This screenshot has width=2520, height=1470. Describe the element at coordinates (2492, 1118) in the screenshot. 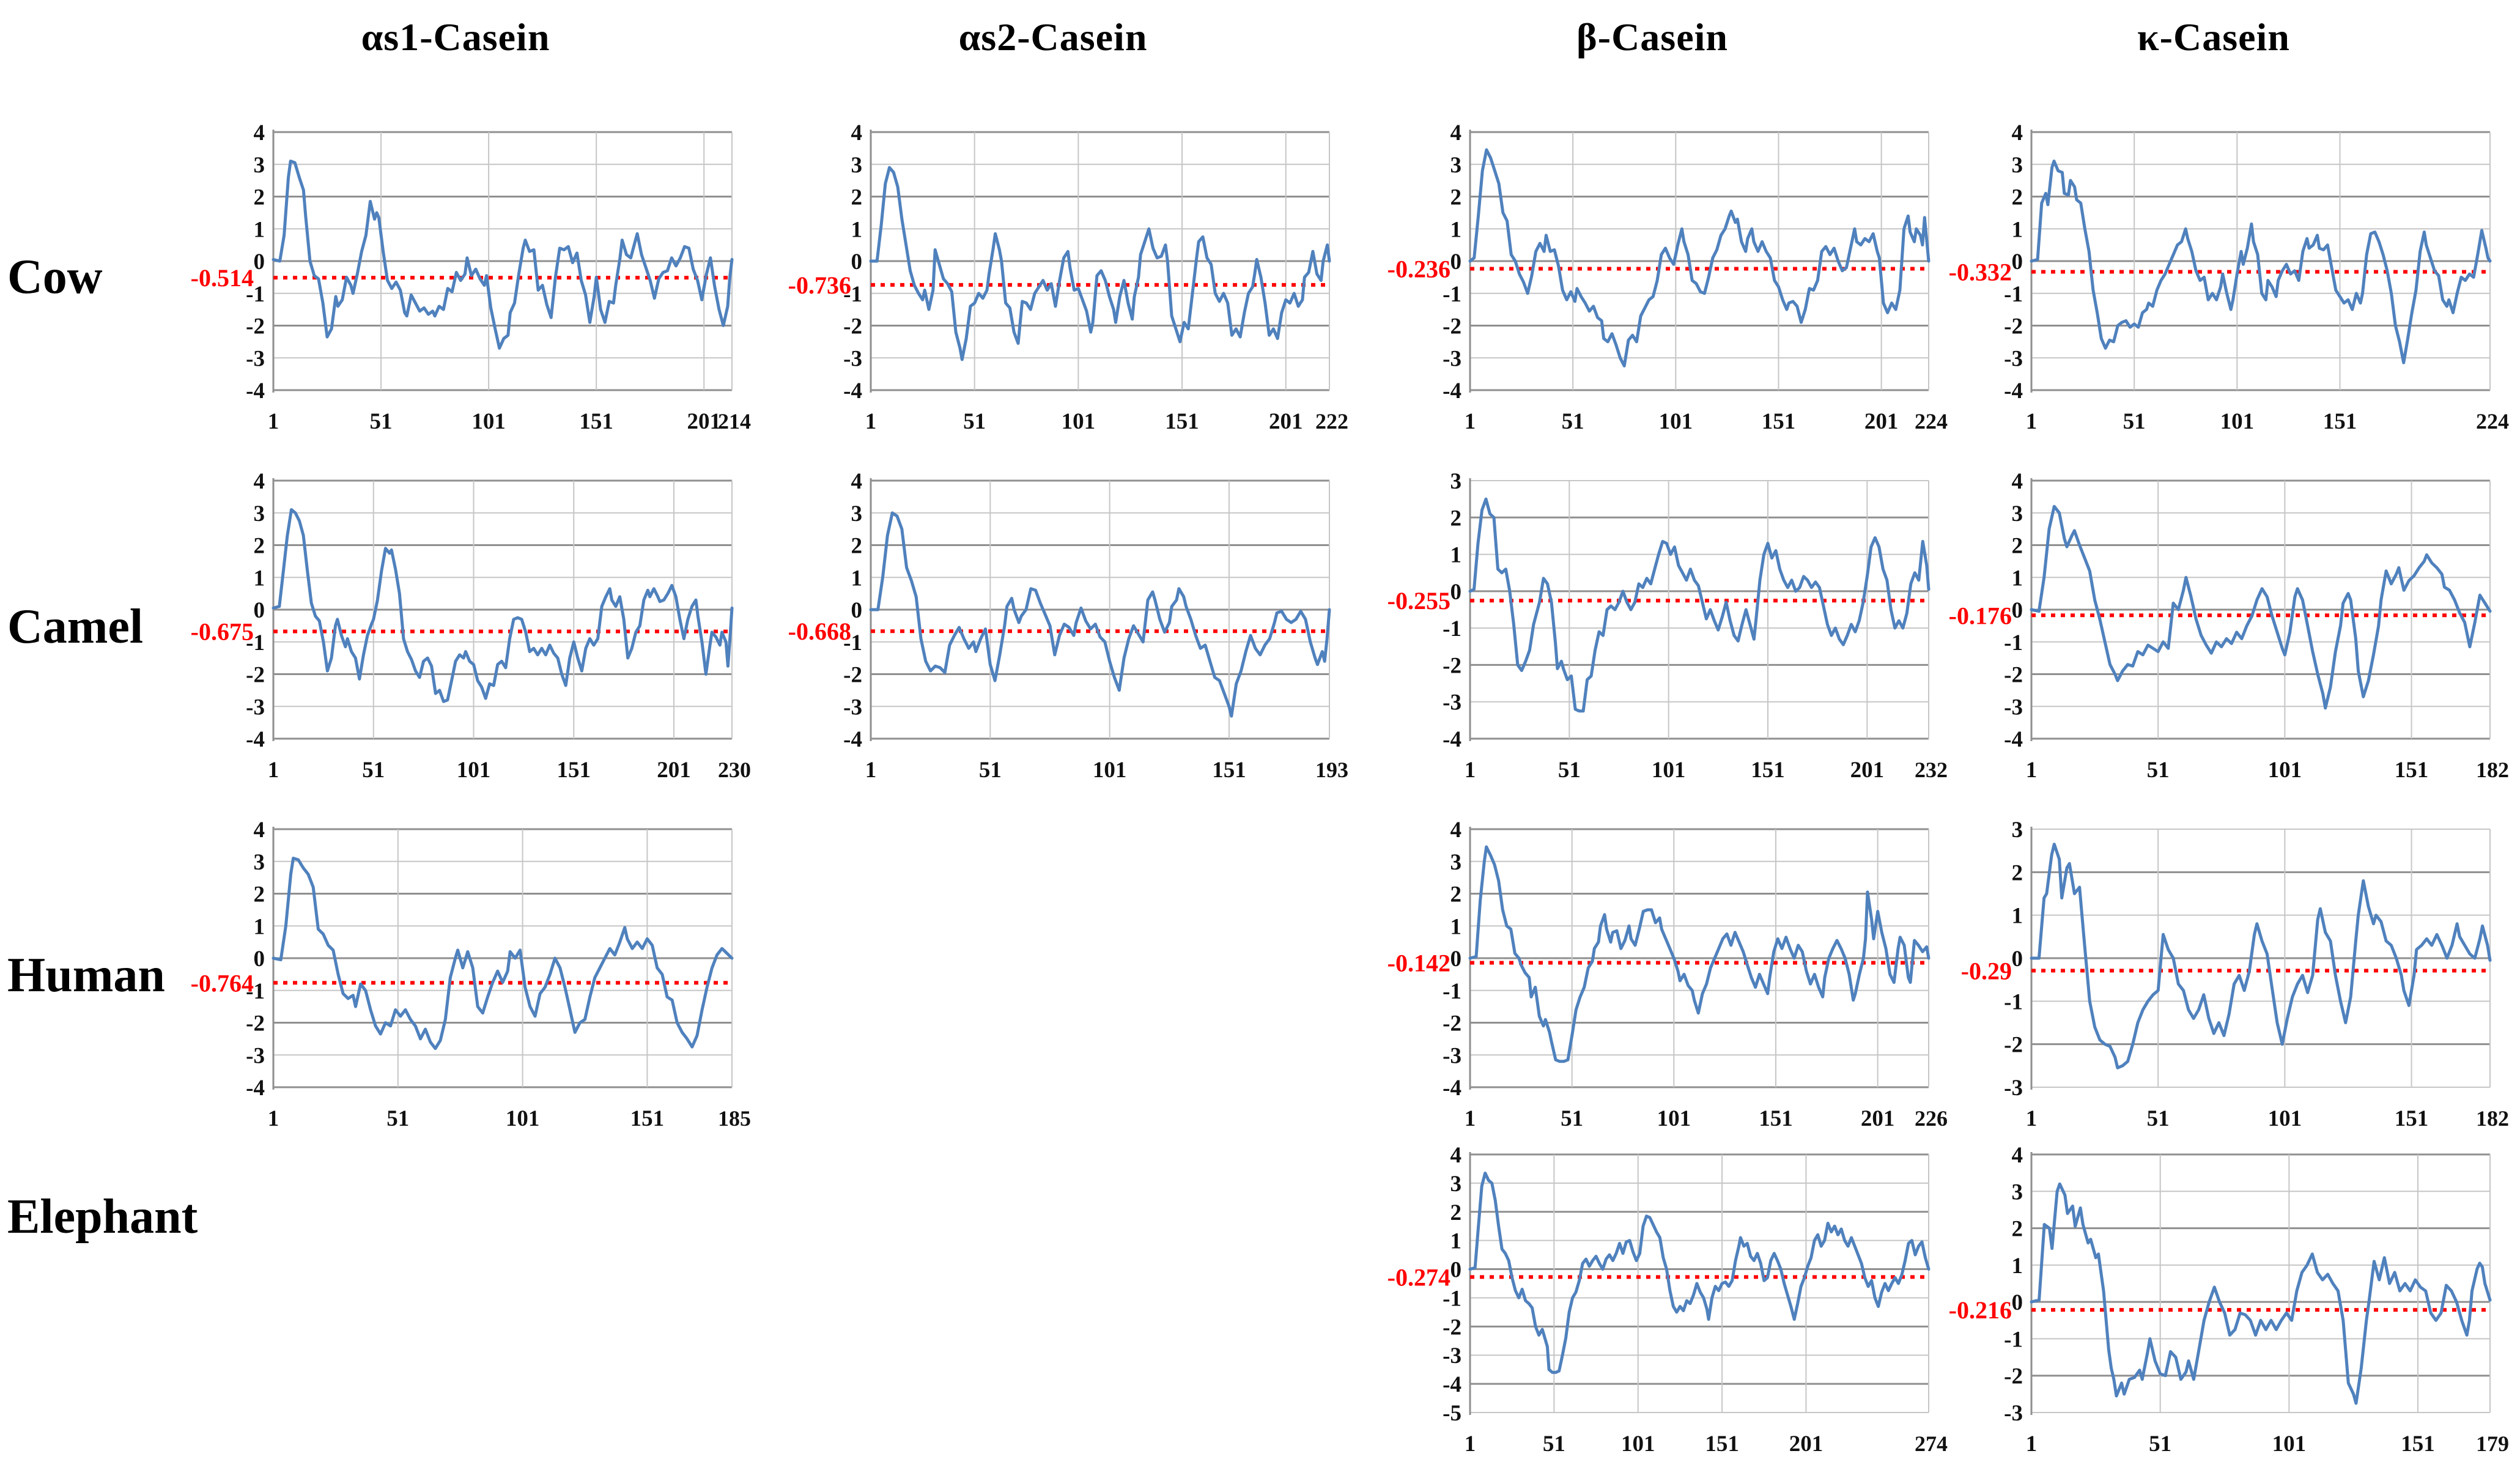

I see `x-end-label: 182` at that location.